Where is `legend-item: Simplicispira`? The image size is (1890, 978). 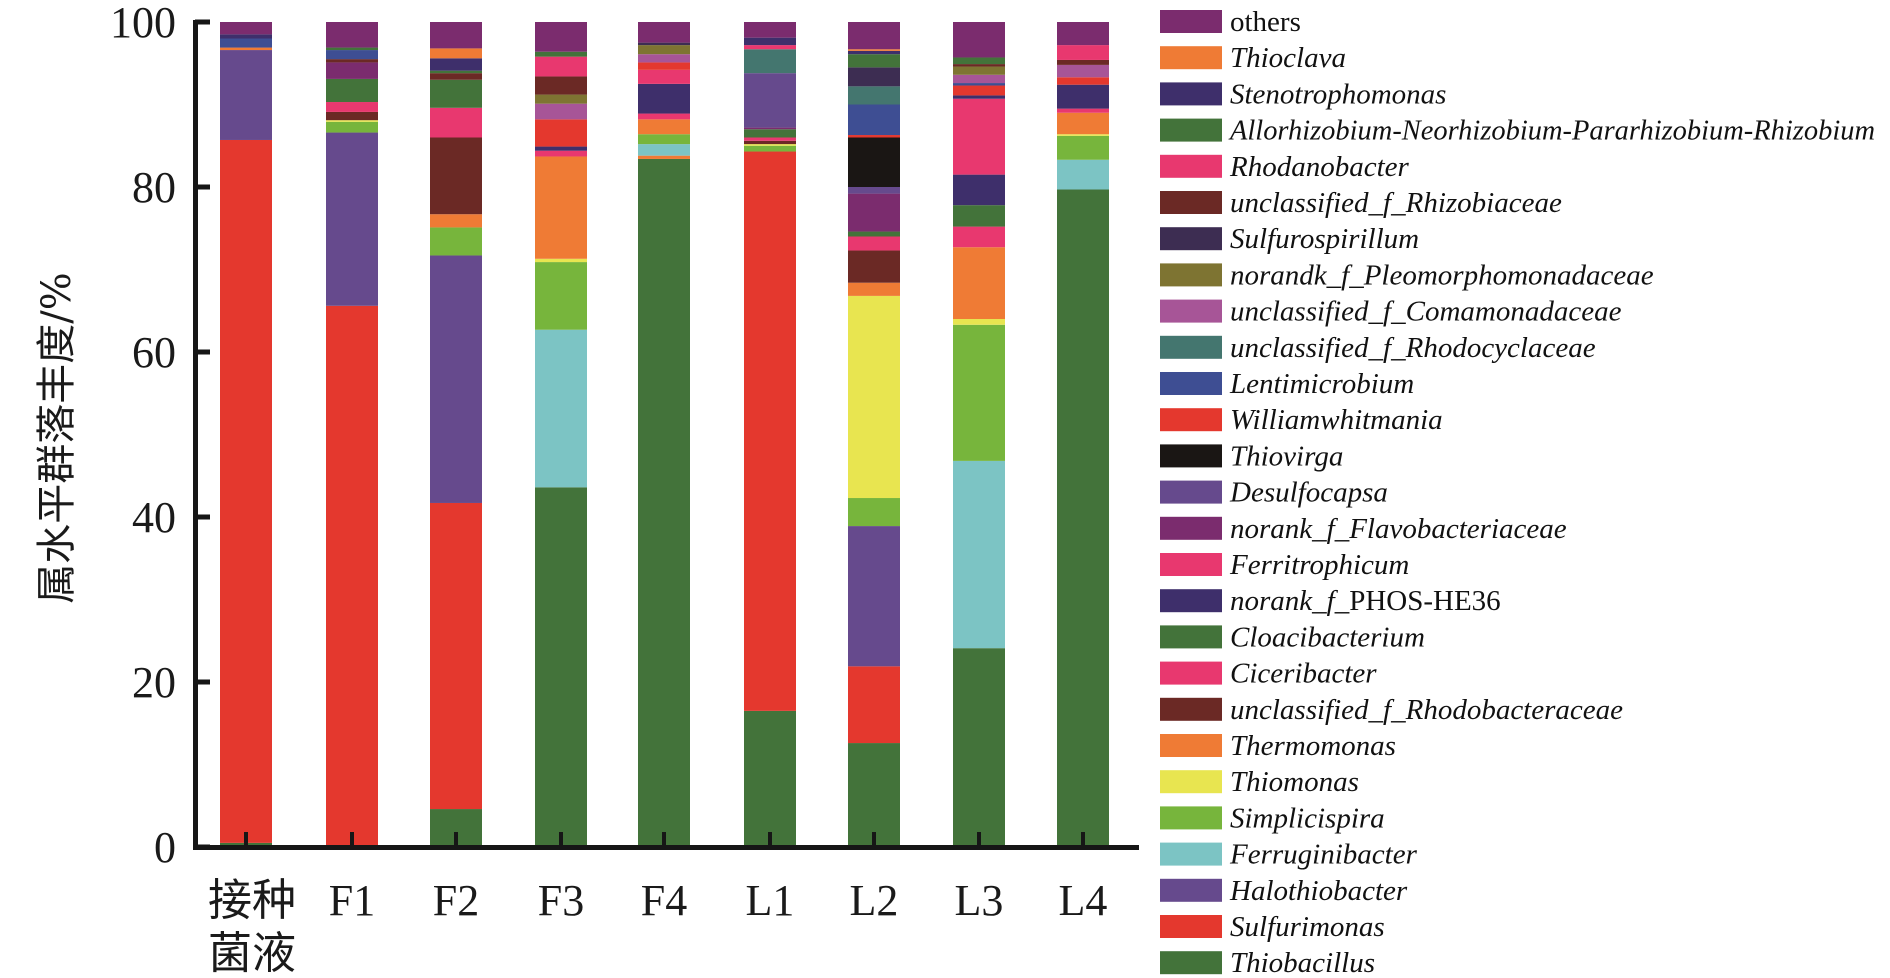 legend-item: Simplicispira is located at coordinates (1272, 818).